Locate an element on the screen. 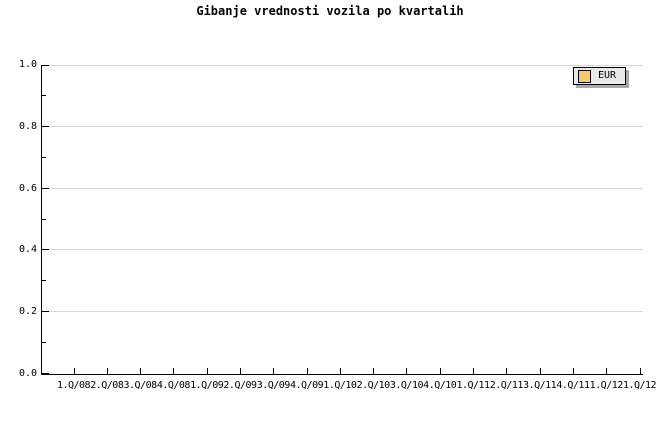 Image resolution: width=660 pixels, height=440 pixels. x-tick-label: 4.Q/08 is located at coordinates (173, 385).